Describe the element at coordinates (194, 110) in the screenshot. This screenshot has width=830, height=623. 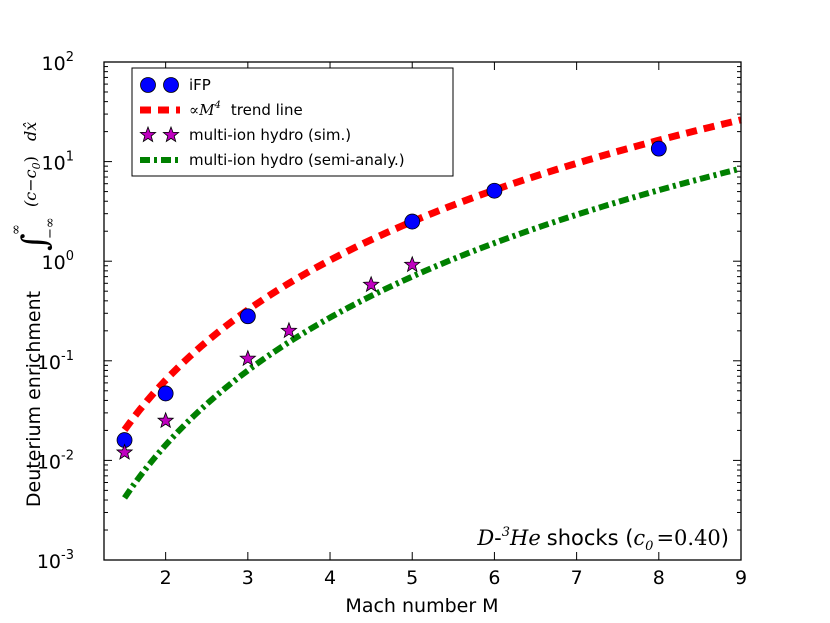
I see `legend-trend-prefix: ∝` at that location.